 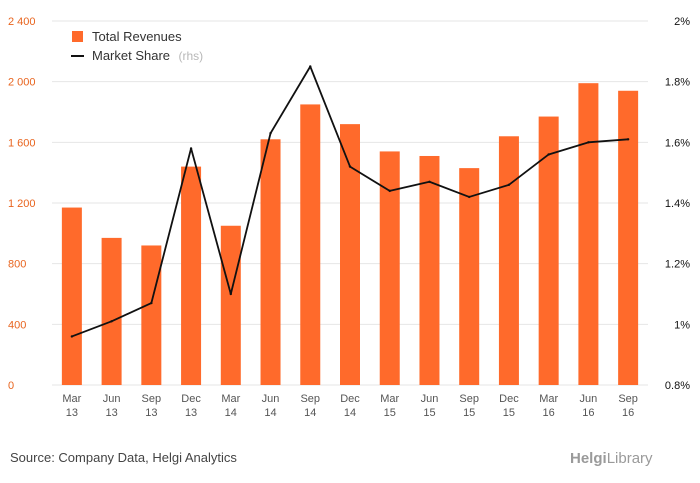 I want to click on legend-swatch-total-revenues, so click(x=77, y=36).